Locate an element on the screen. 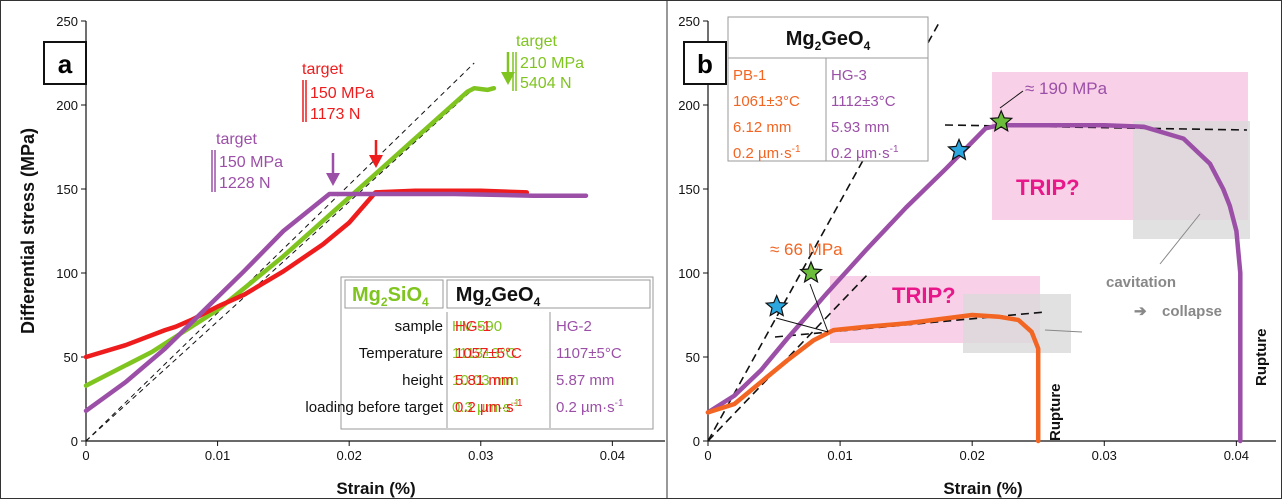 Image resolution: width=1282 pixels, height=499 pixels. table-cell: HG-1 is located at coordinates (473, 326).